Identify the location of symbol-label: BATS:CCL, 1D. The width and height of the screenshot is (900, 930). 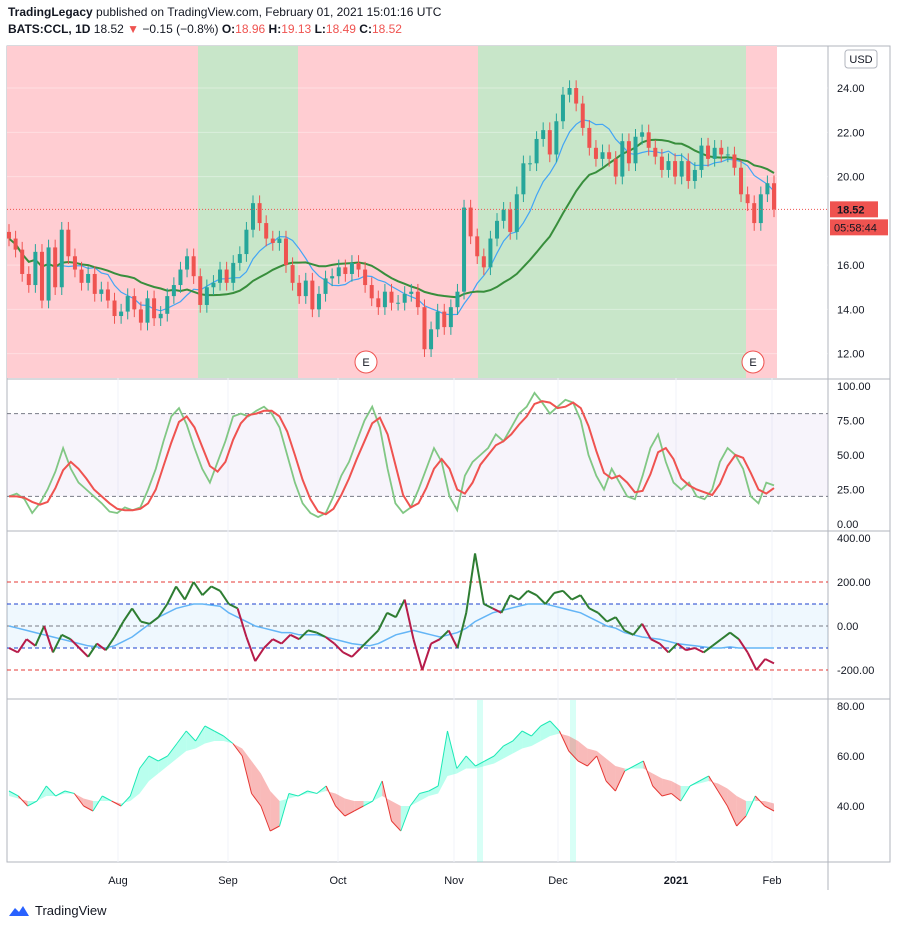
(49, 29).